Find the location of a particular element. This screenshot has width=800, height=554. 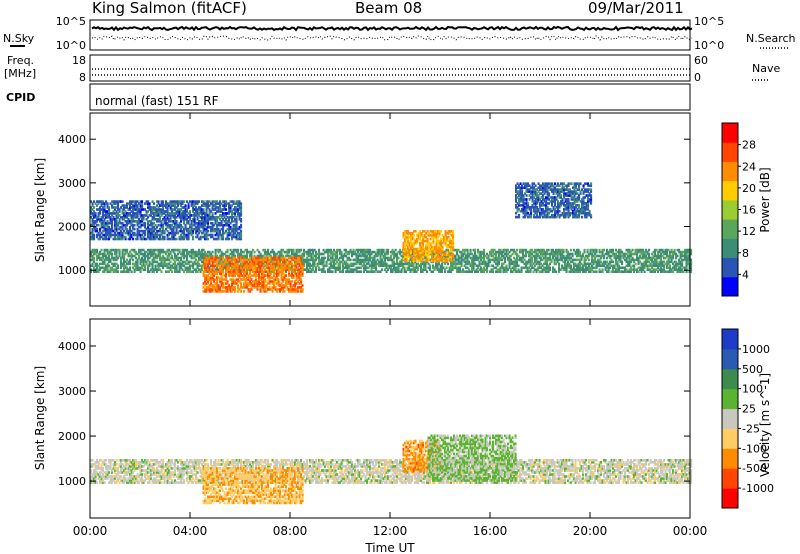

nsearch-tick-bottom: 10^0 is located at coordinates (709, 45).